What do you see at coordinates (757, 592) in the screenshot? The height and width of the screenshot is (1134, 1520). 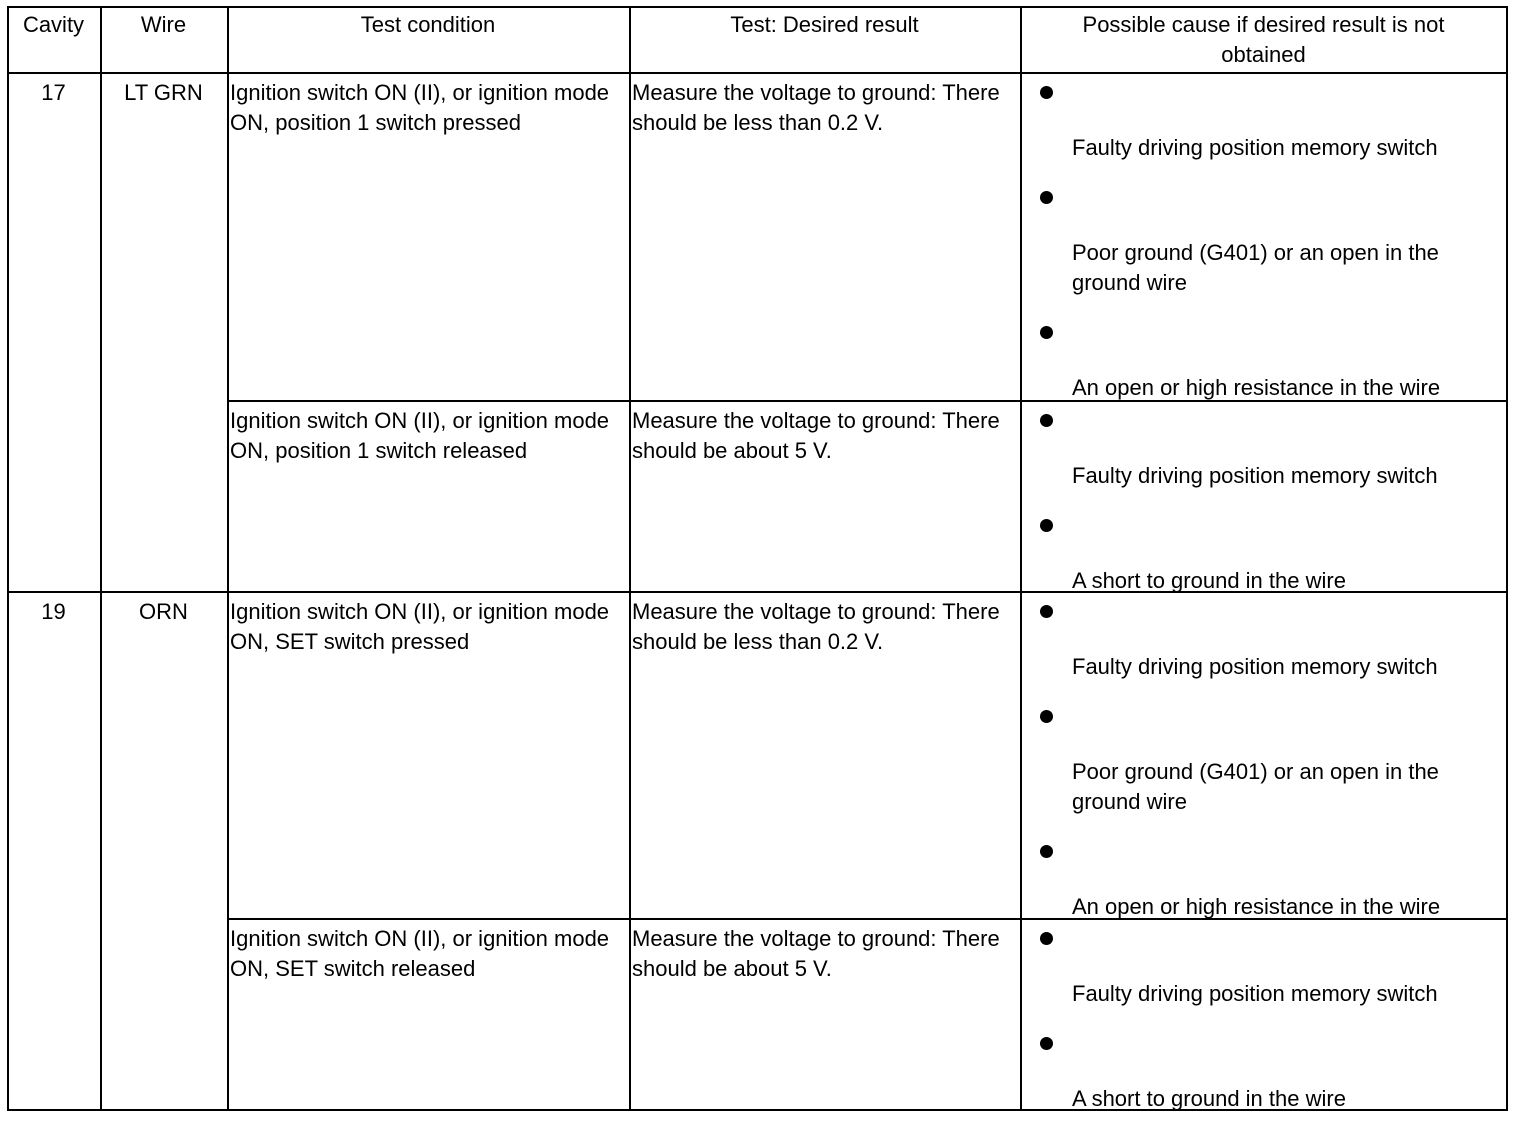 I see `group-divider` at bounding box center [757, 592].